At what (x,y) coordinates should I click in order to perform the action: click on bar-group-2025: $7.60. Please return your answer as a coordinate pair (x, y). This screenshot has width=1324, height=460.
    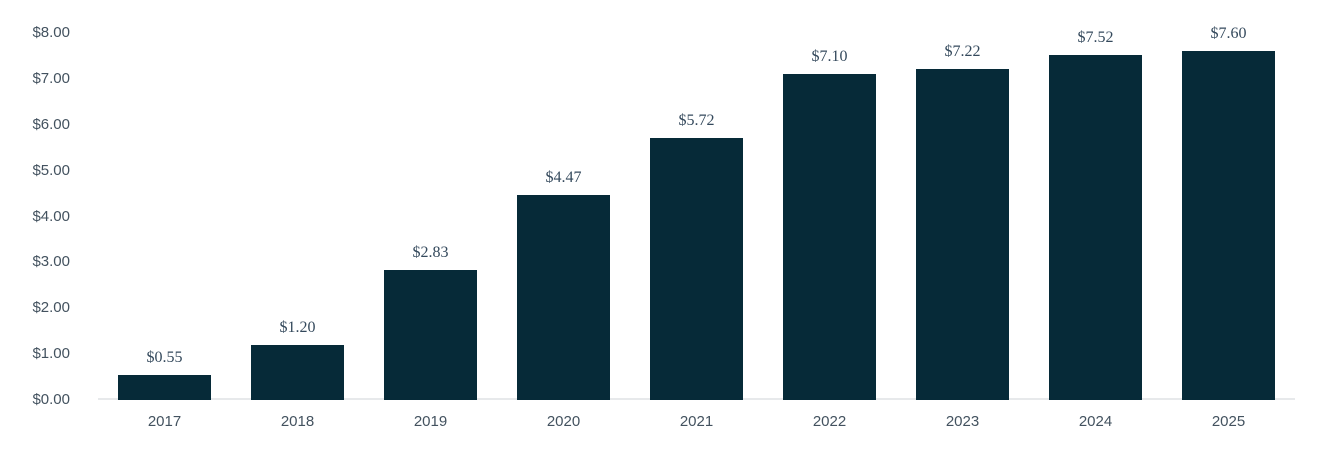
    Looking at the image, I should click on (1228, 212).